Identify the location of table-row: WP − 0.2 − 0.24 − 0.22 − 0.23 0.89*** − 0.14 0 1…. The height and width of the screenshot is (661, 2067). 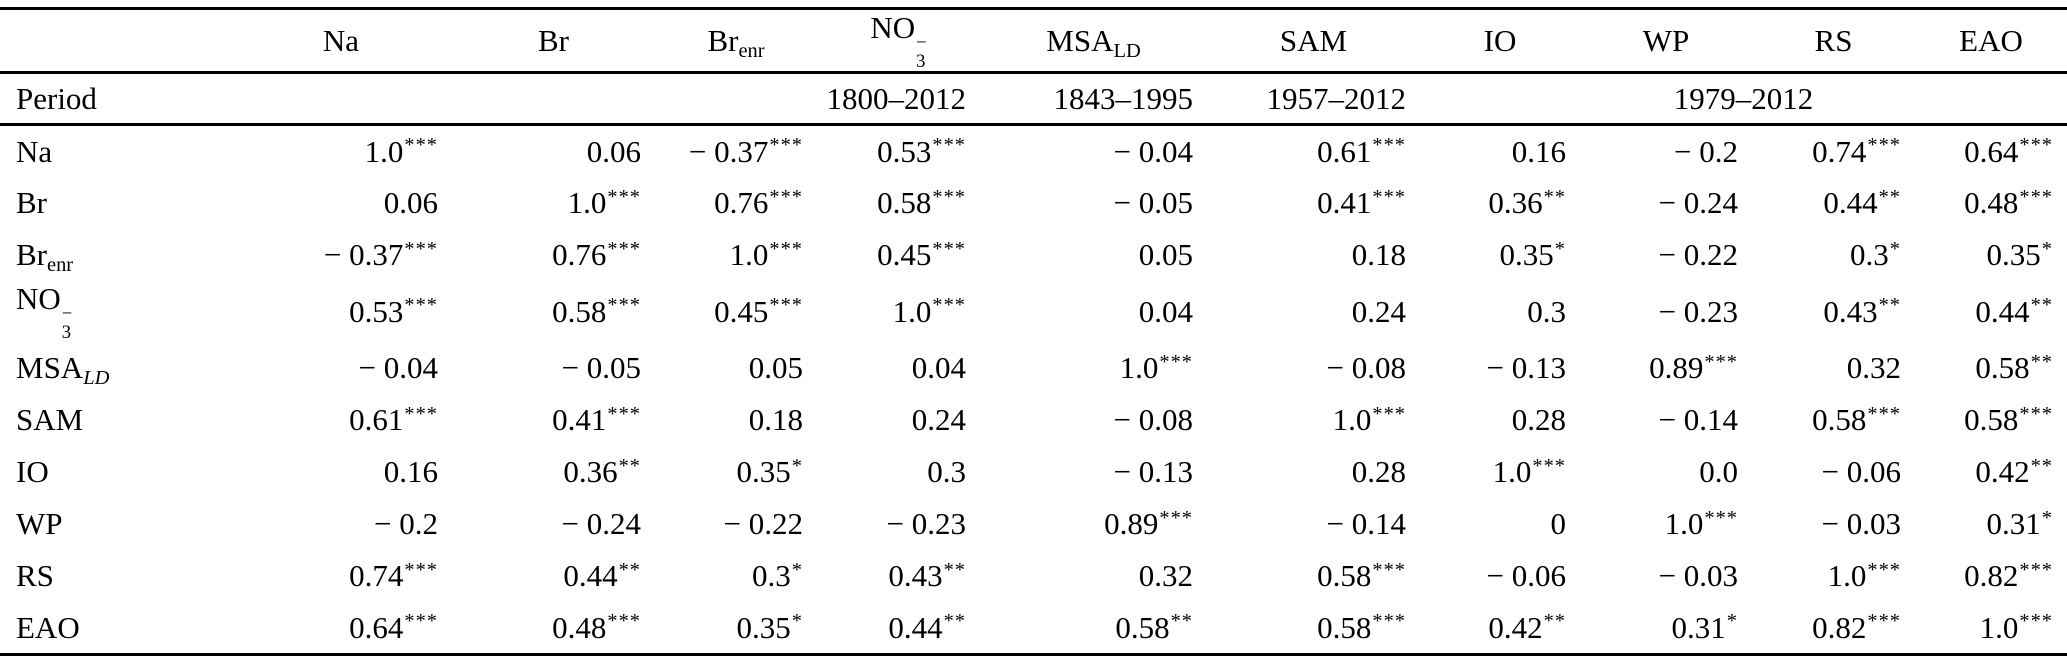
(1033, 524).